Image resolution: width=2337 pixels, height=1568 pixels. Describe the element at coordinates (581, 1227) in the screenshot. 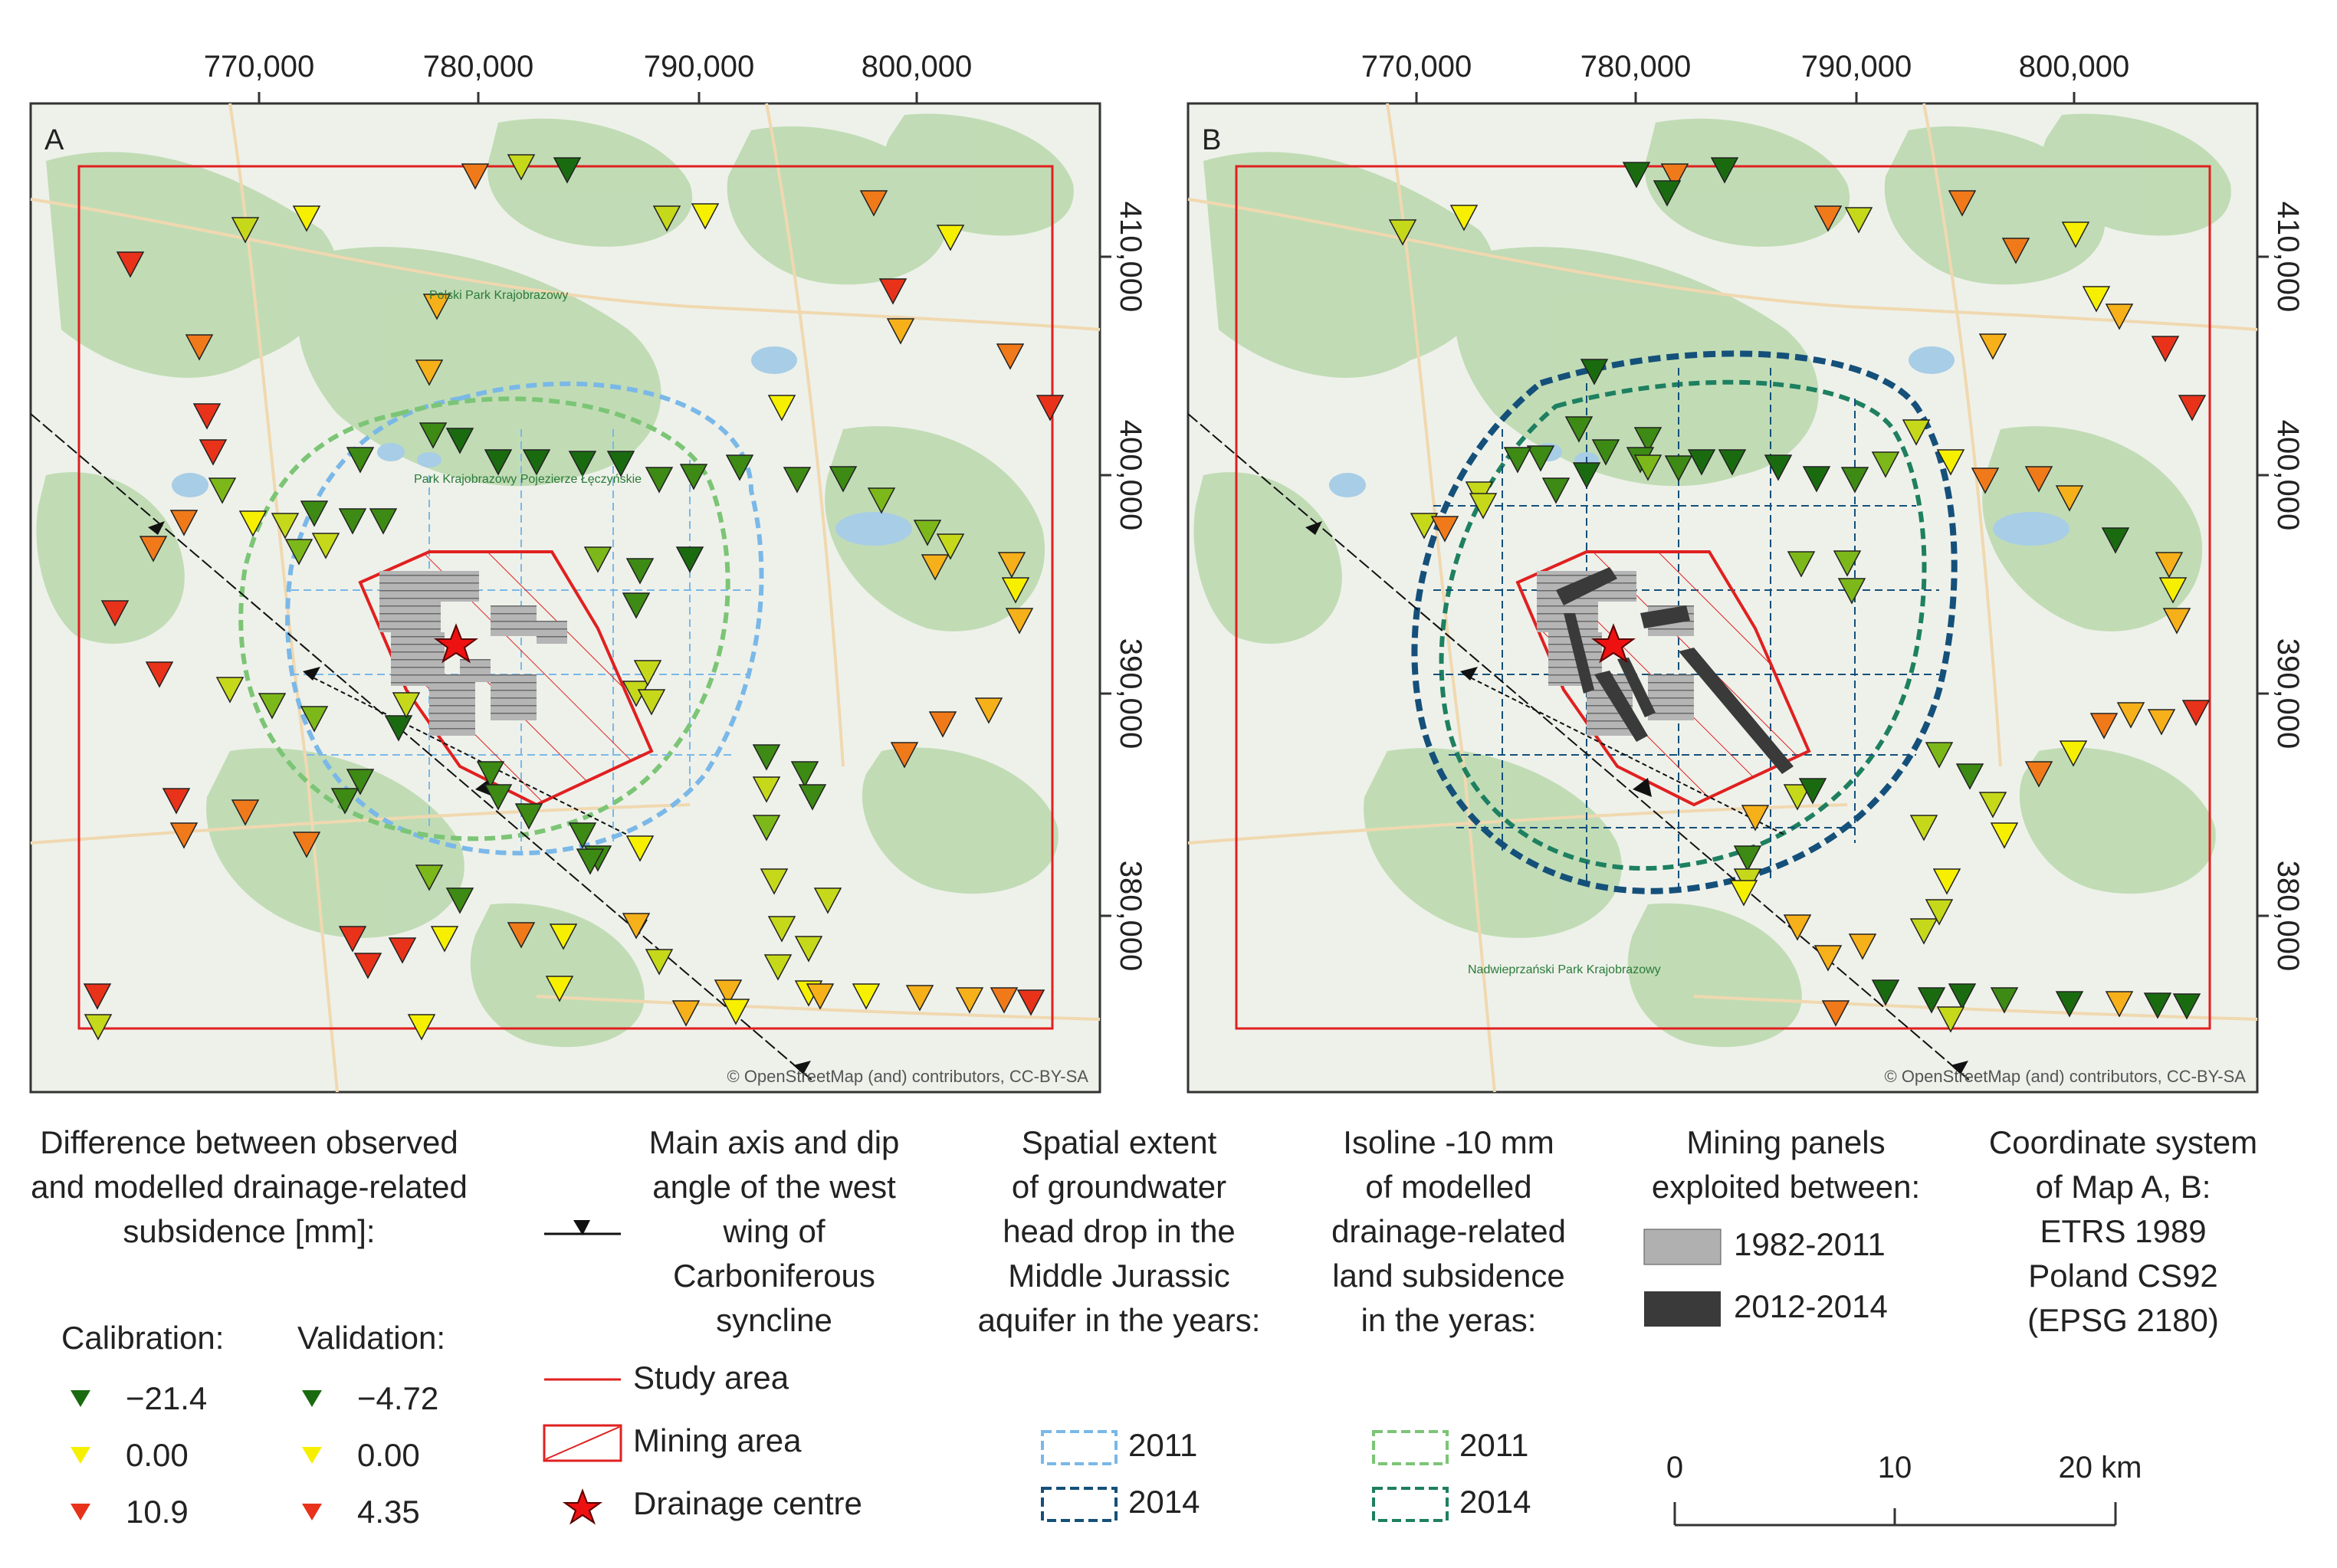

I see `legend-axis-arrow-icon` at that location.